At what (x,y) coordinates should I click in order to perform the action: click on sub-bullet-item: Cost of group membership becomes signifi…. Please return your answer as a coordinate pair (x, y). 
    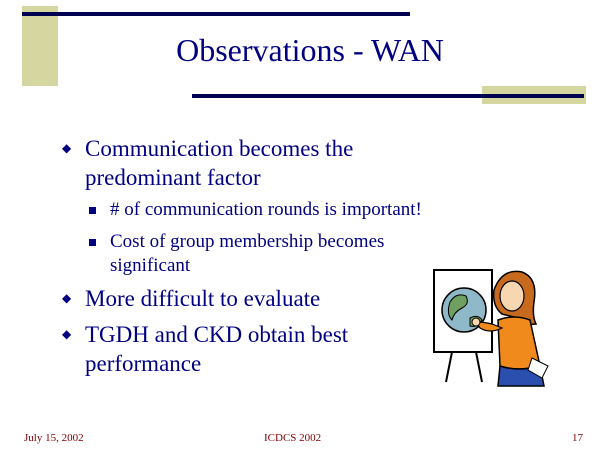
    Looking at the image, I should click on (274, 254).